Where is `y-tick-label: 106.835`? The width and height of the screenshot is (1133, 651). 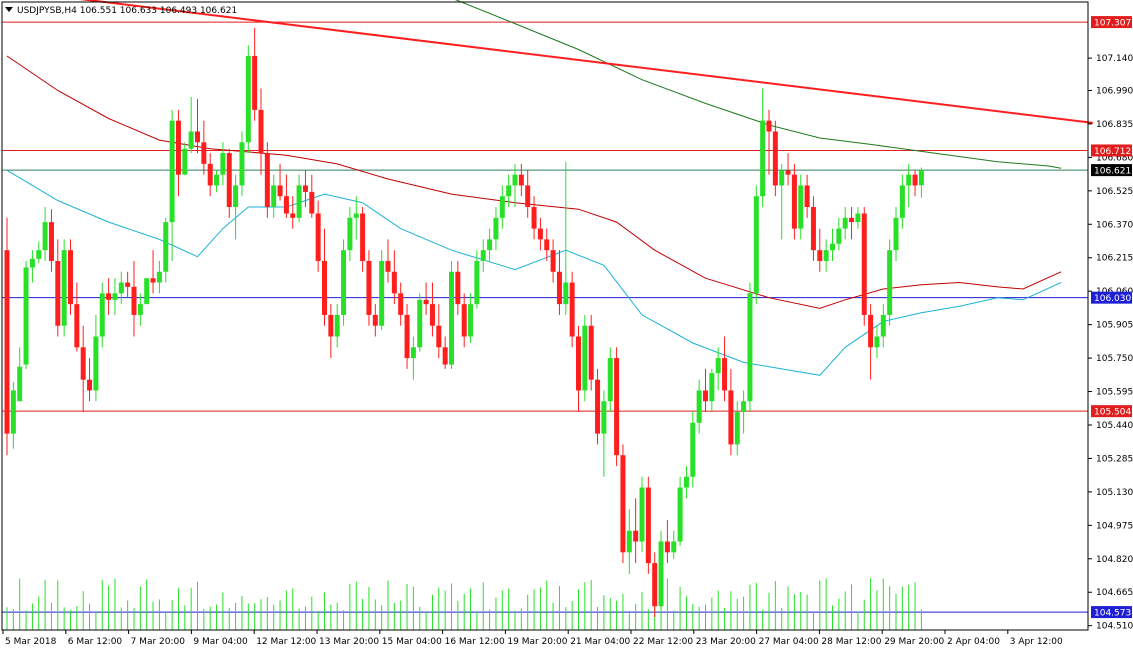 y-tick-label: 106.835 is located at coordinates (1114, 125).